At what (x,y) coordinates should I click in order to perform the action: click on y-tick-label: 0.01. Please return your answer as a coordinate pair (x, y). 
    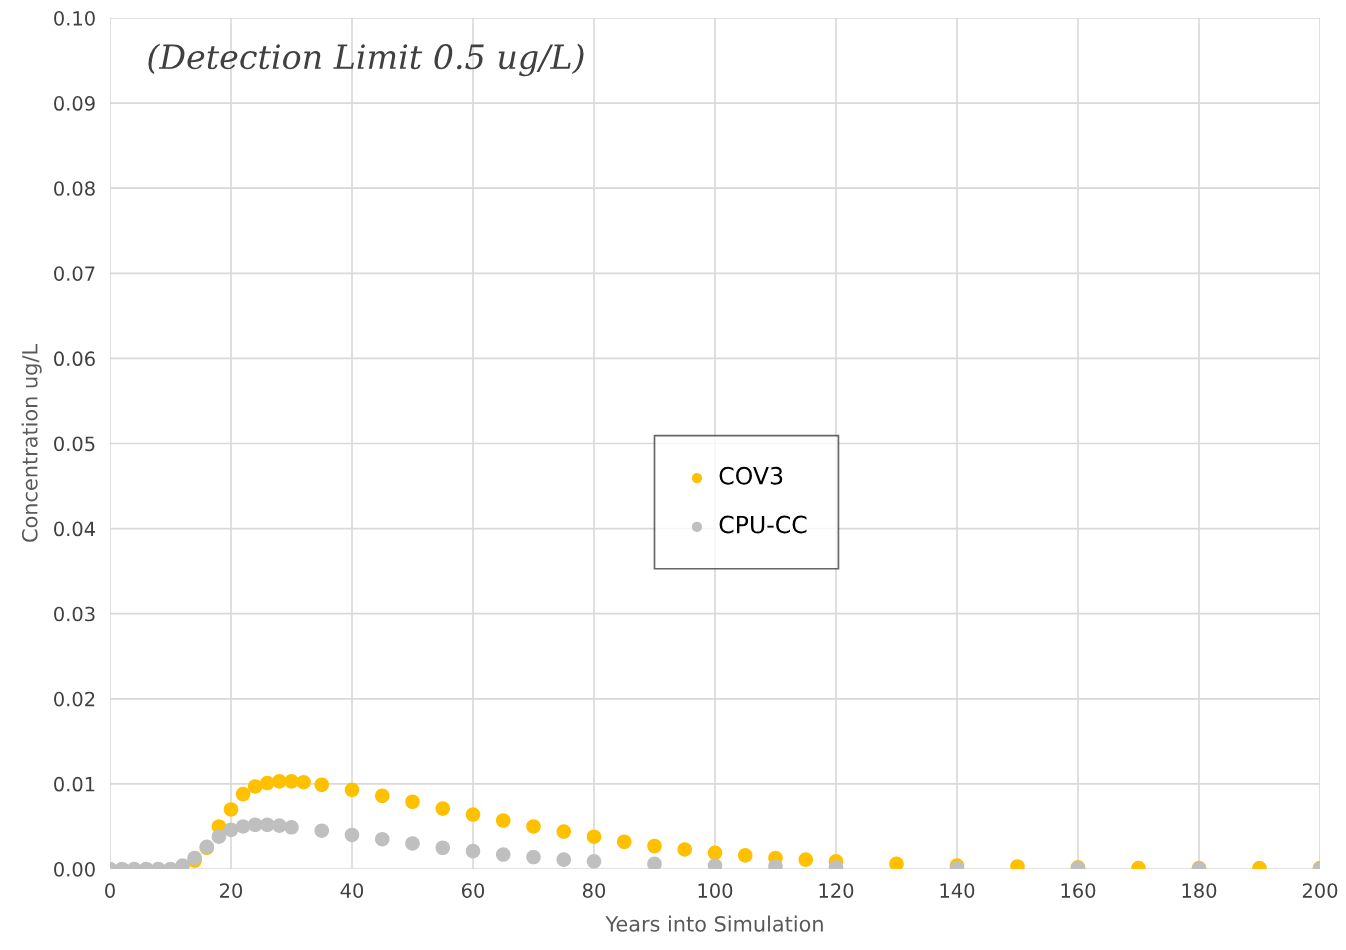
    Looking at the image, I should click on (74, 784).